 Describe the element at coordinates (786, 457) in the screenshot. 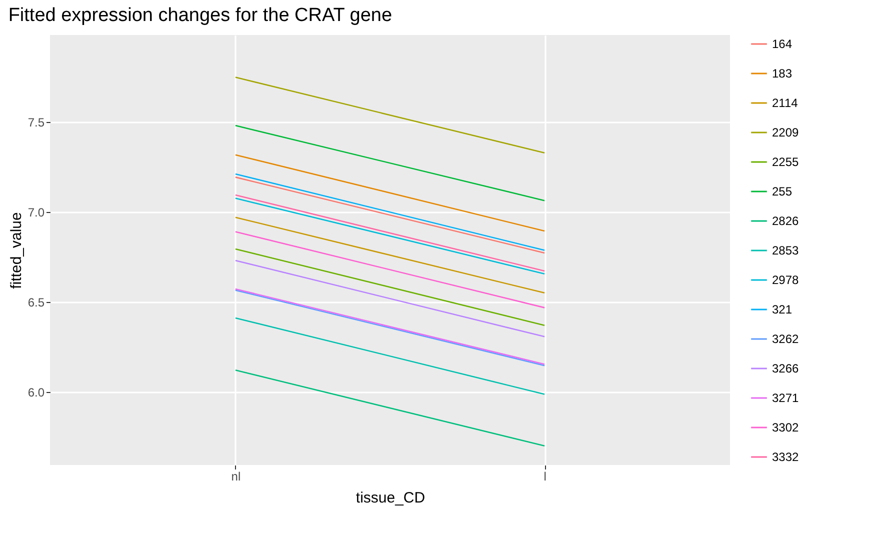

I see `legend-label: 3332` at that location.